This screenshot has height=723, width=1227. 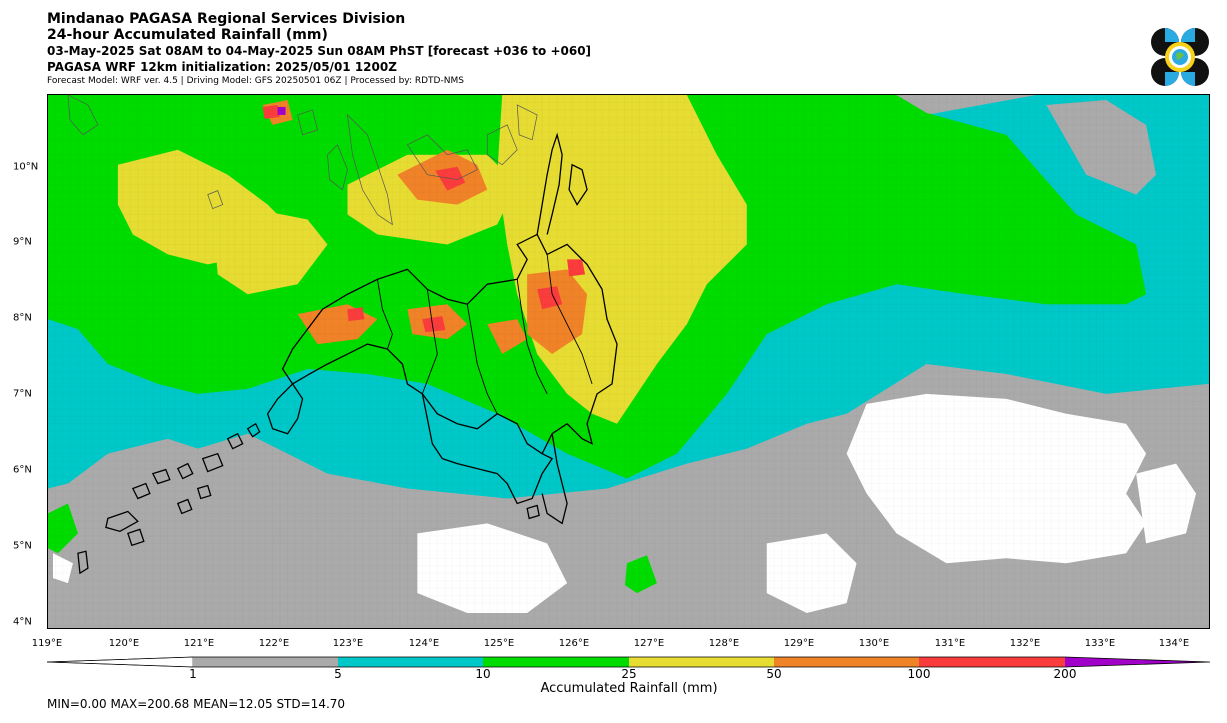 I want to click on x-tick-label: 124°E, so click(x=424, y=643).